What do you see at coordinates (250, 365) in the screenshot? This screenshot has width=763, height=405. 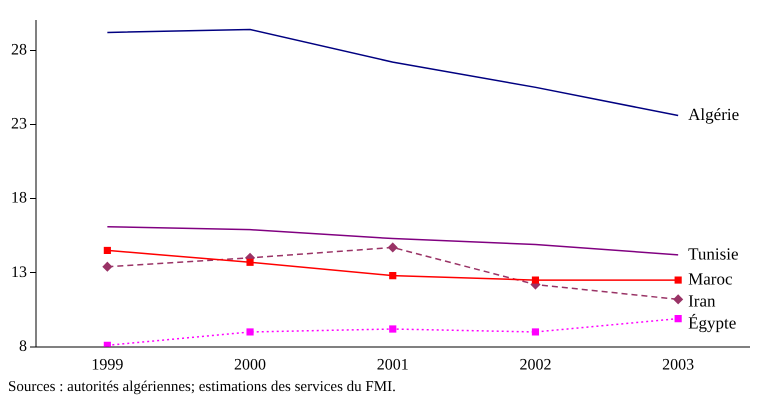 I see `x-tick-label: 2000` at bounding box center [250, 365].